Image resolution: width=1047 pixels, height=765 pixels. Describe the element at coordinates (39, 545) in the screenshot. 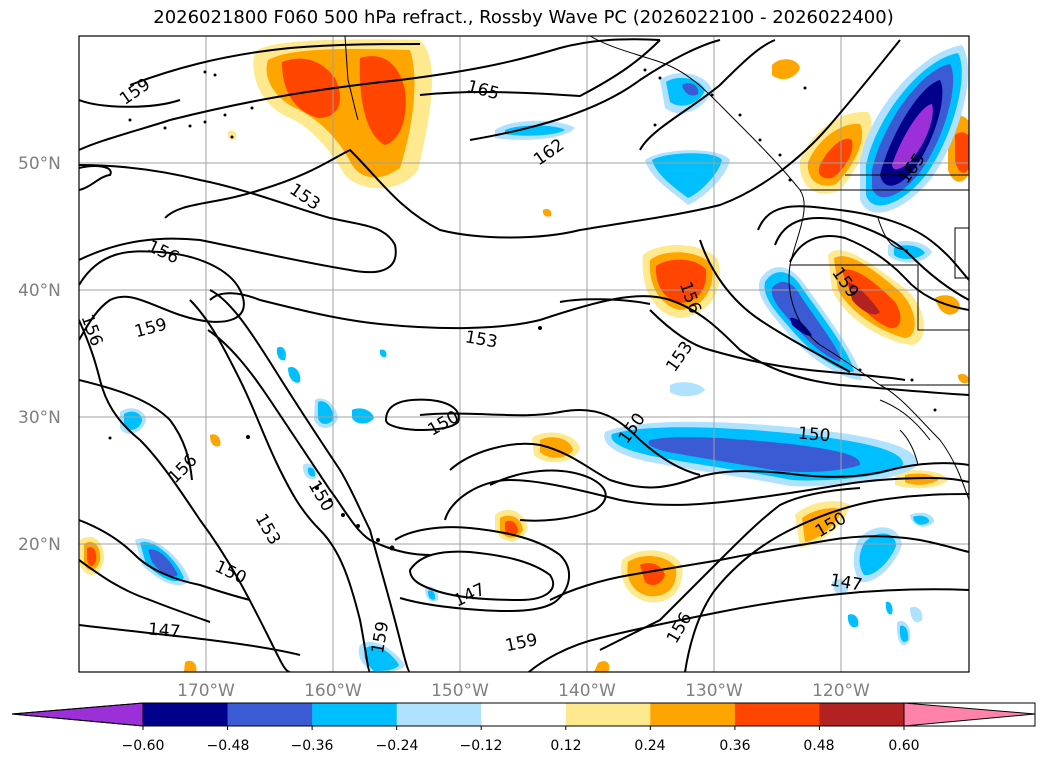

I see `lat-label: 20°N` at that location.